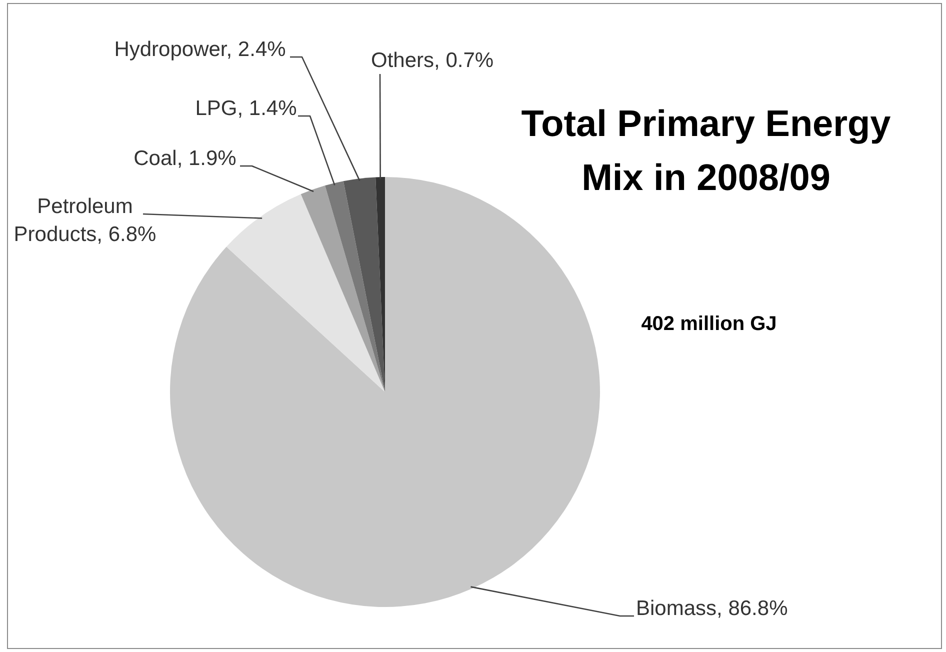  Describe the element at coordinates (185, 159) in the screenshot. I see `slice-label: Coal, 1.9%` at that location.